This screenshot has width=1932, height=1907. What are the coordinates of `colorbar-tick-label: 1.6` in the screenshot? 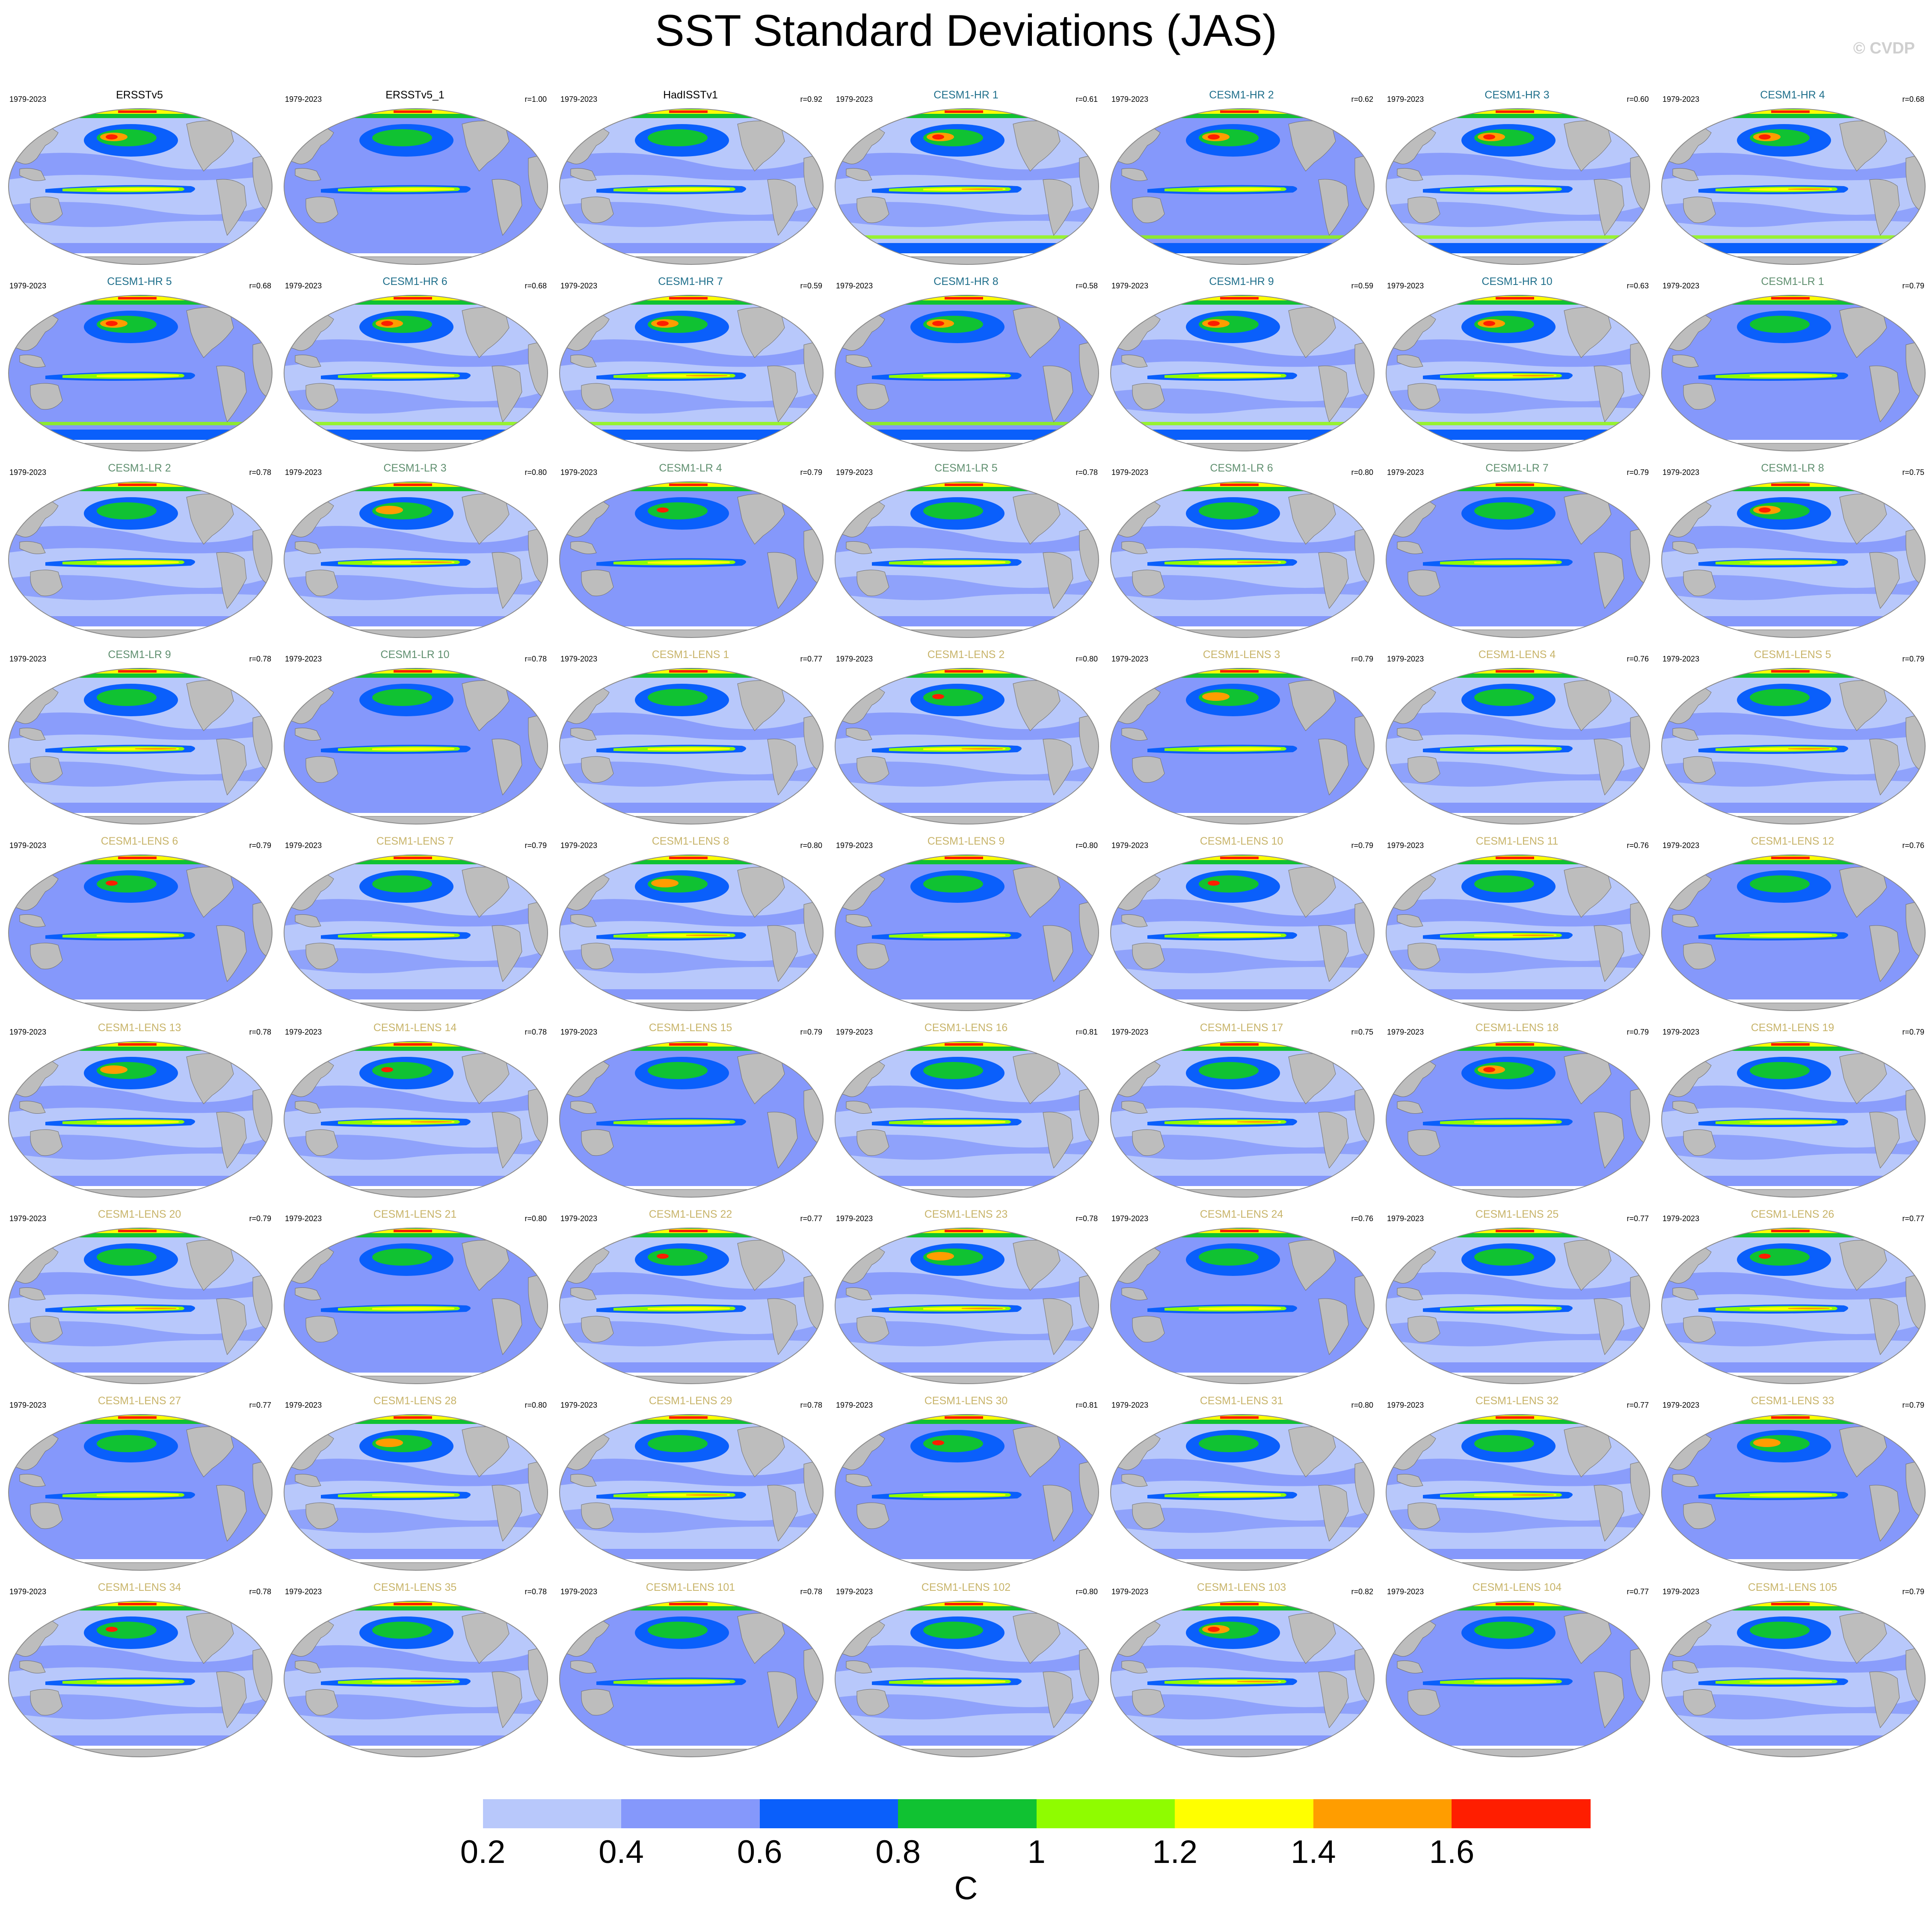 It's located at (1452, 1852).